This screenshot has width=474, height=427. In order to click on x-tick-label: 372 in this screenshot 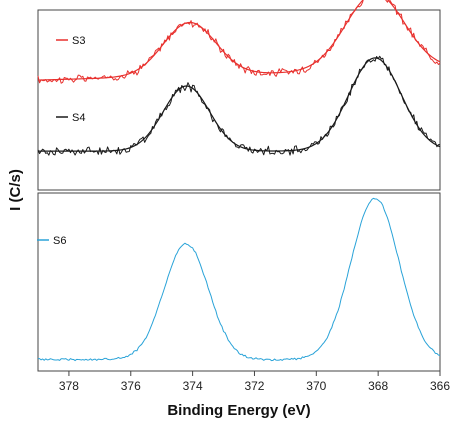, I will do `click(254, 386)`.